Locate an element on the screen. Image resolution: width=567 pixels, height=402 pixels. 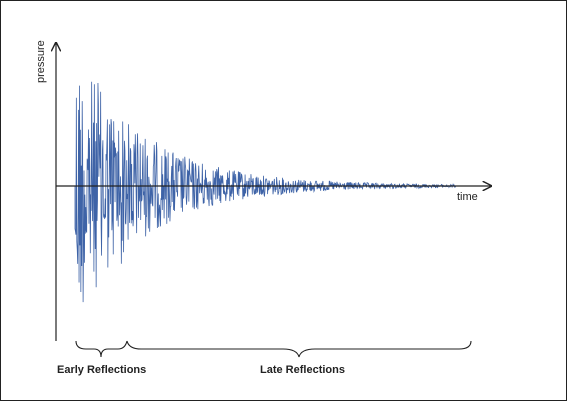
late-reflections-brace is located at coordinates (299, 349).